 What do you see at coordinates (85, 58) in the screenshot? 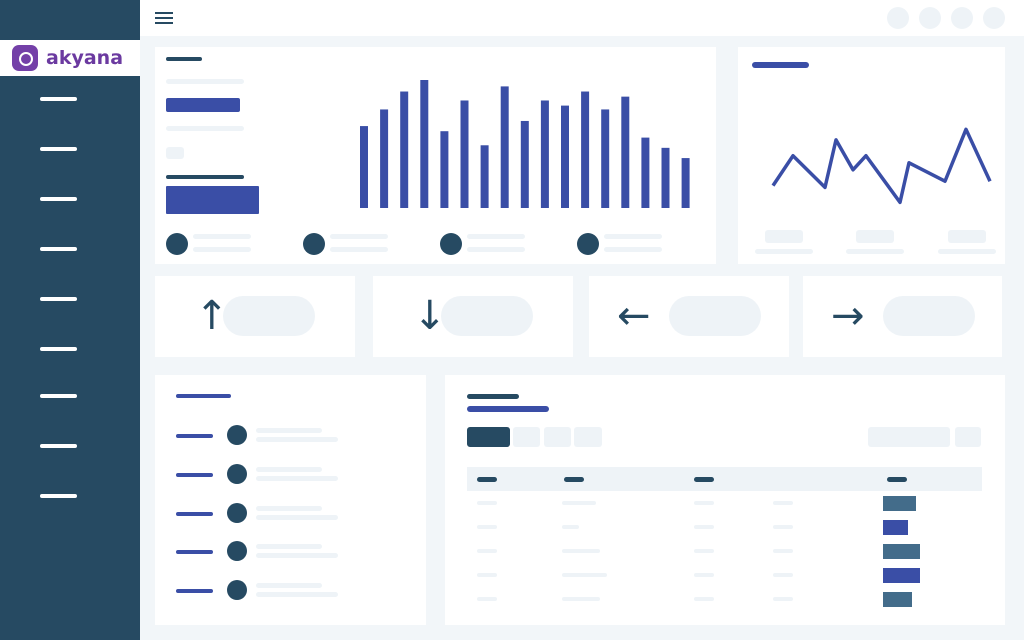
I see `brand-name: akyana` at bounding box center [85, 58].